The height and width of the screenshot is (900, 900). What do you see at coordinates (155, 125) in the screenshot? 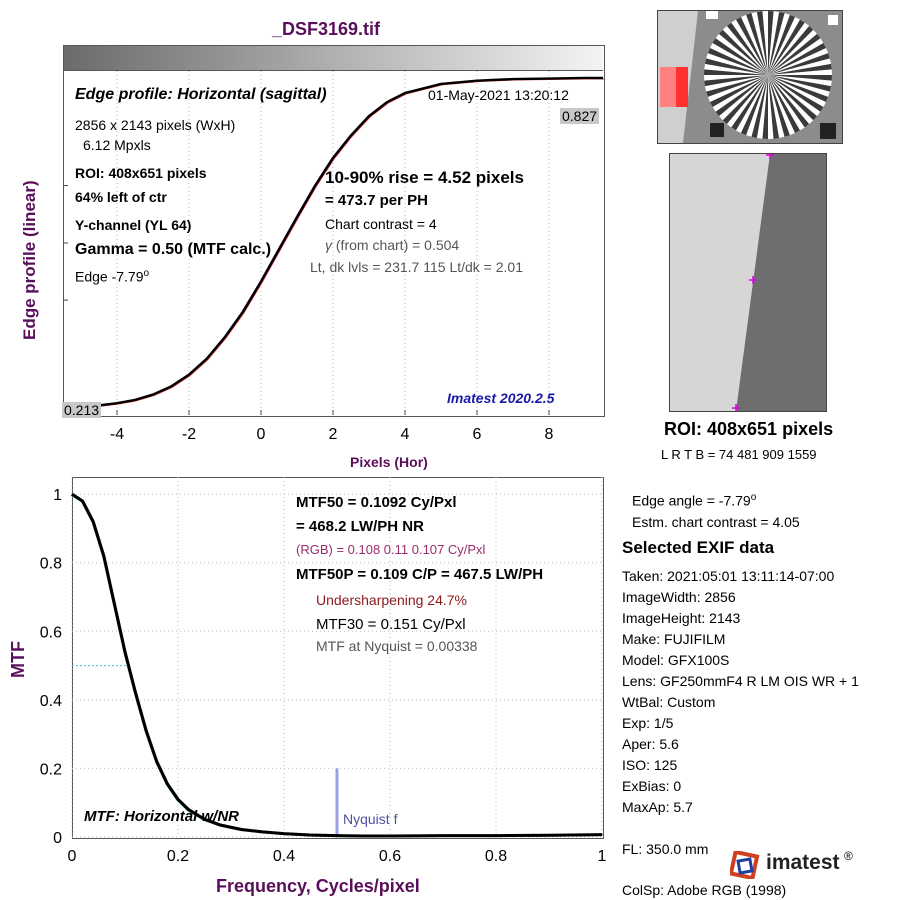
I see `image-dims: 2856 x 2143 pixels (WxH)` at bounding box center [155, 125].